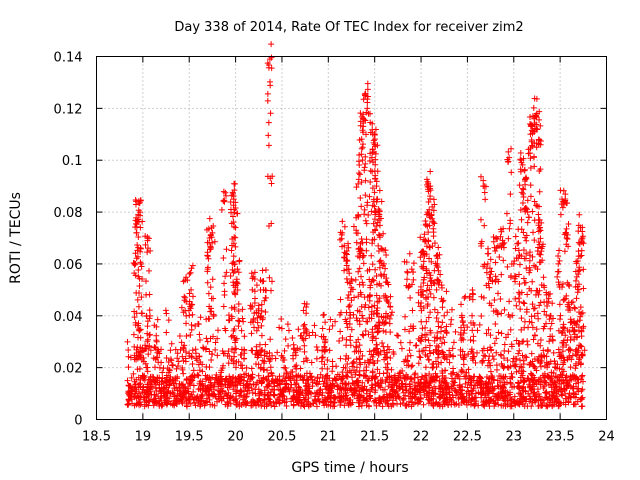  Describe the element at coordinates (189, 437) in the screenshot. I see `x-tick-label: 19.5` at that location.